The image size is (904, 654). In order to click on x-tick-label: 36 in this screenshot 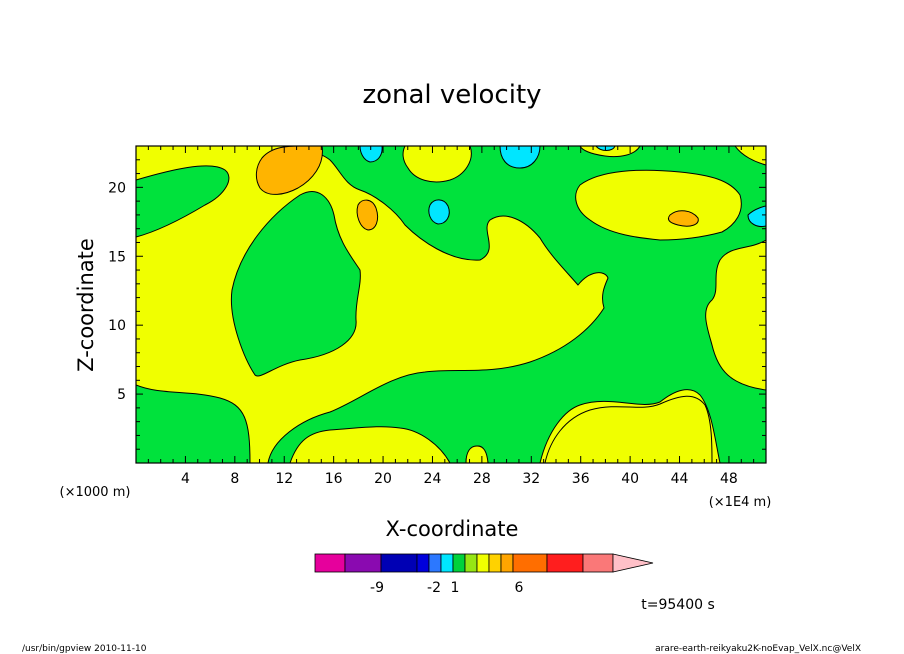, I will do `click(581, 479)`.